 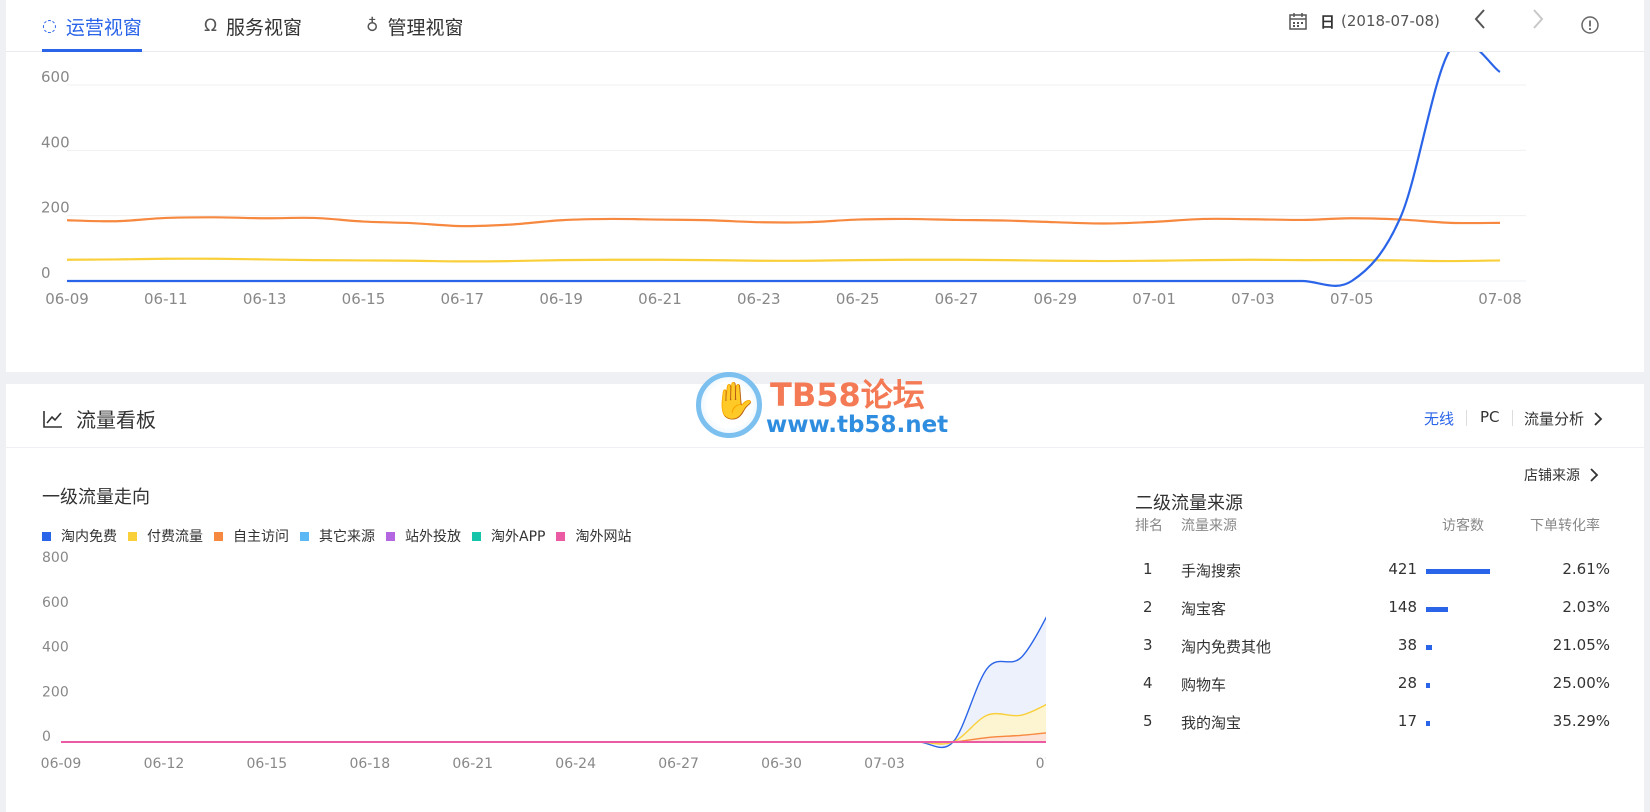 I want to click on rank-cell: 5, so click(x=1148, y=721).